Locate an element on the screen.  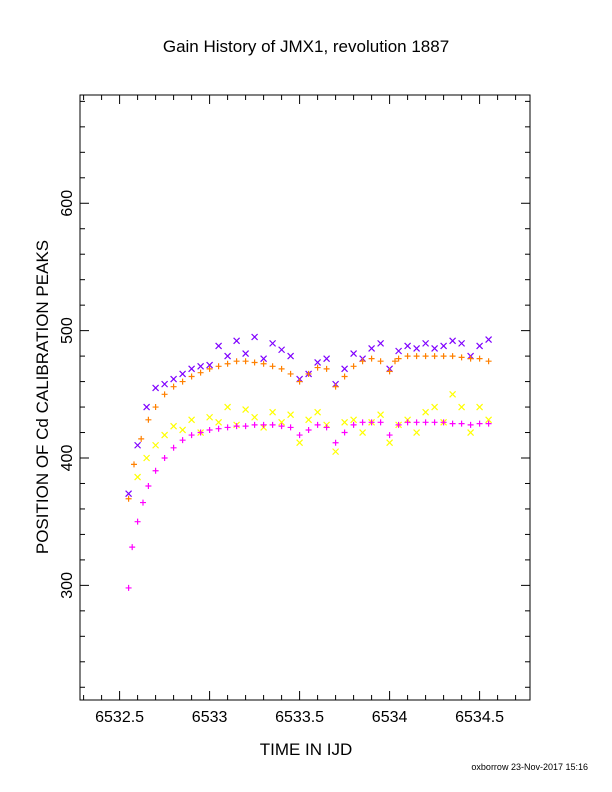
x-tick-label: 6533 is located at coordinates (210, 717).